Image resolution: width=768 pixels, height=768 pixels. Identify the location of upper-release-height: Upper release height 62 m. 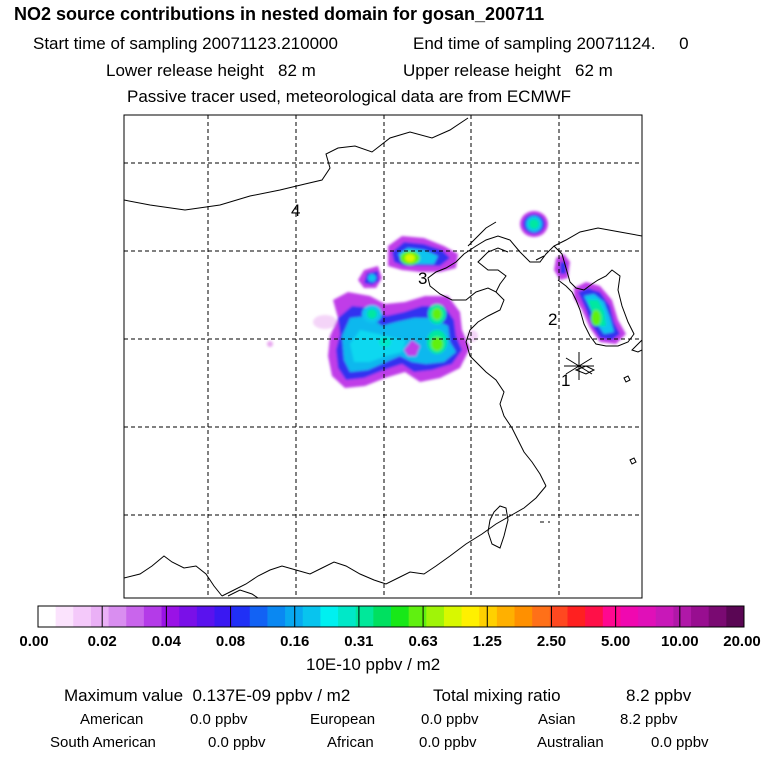
(508, 70).